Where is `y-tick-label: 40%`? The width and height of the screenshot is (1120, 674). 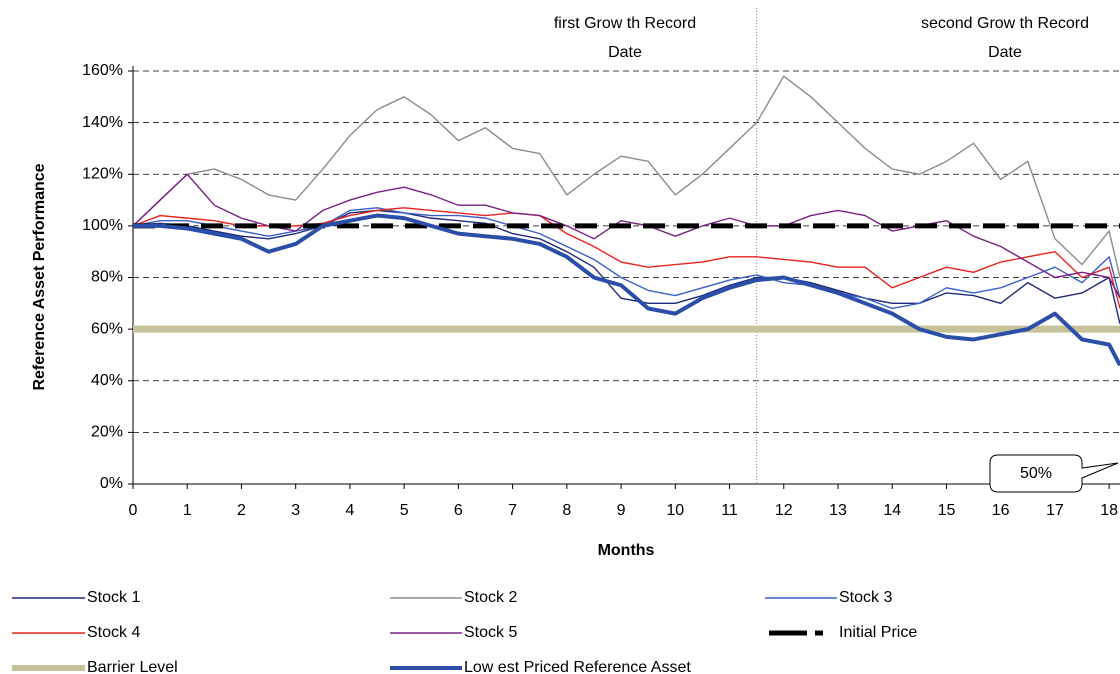 y-tick-label: 40% is located at coordinates (107, 380).